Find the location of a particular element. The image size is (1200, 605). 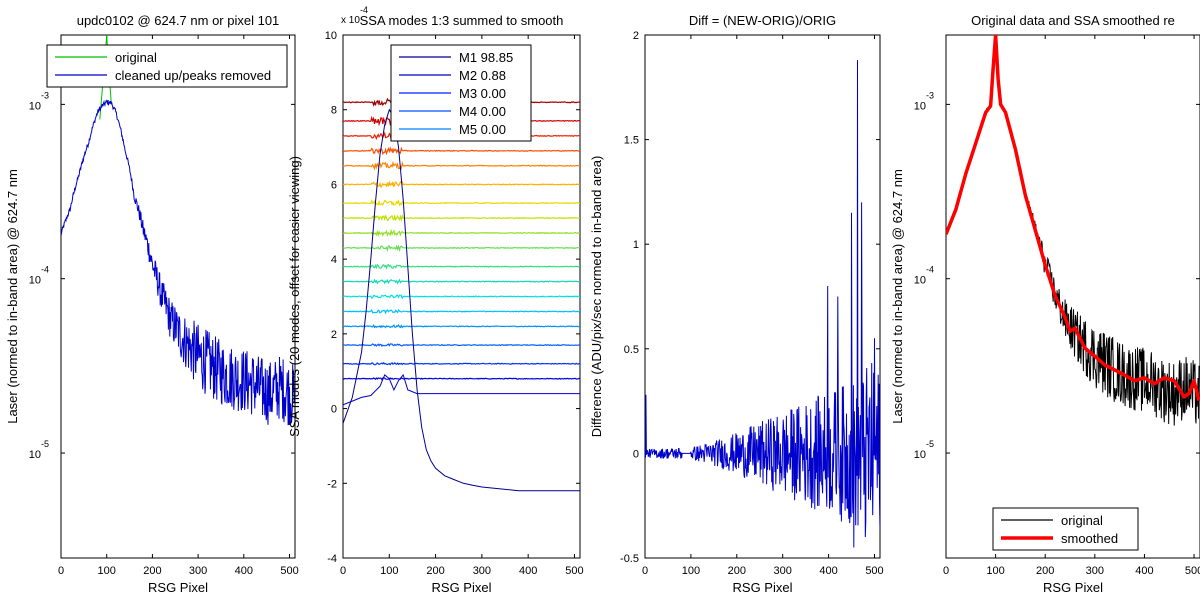

axis-multiplier-exp: -4 is located at coordinates (364, 10).